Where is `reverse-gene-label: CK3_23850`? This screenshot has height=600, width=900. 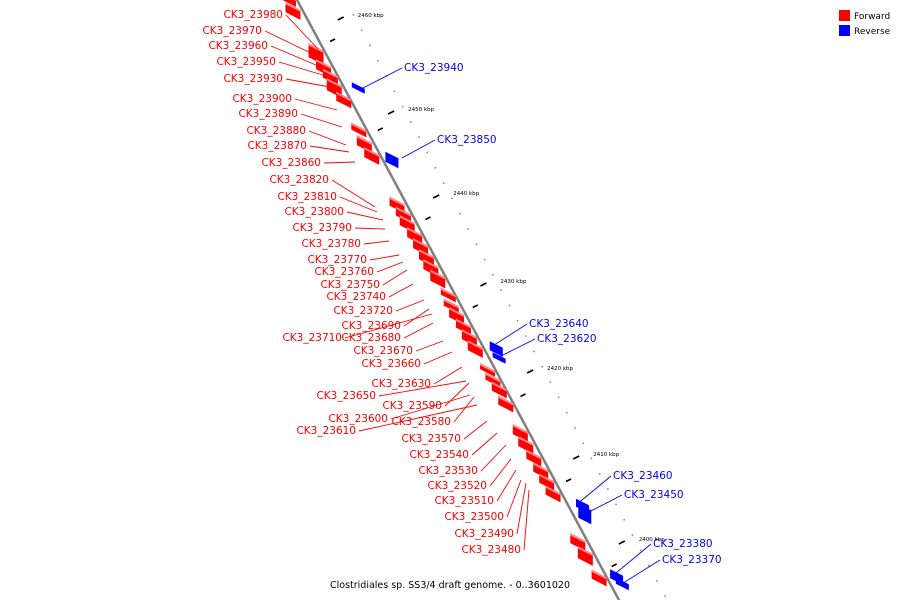
reverse-gene-label: CK3_23850 is located at coordinates (467, 140).